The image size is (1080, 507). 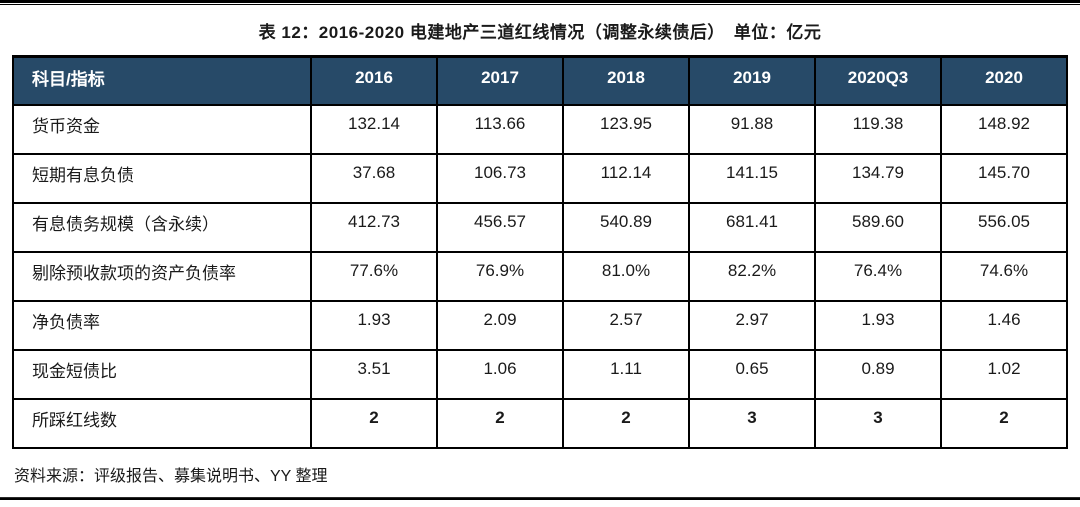 What do you see at coordinates (162, 80) in the screenshot?
I see `col-header-indicator: 科目/指标` at bounding box center [162, 80].